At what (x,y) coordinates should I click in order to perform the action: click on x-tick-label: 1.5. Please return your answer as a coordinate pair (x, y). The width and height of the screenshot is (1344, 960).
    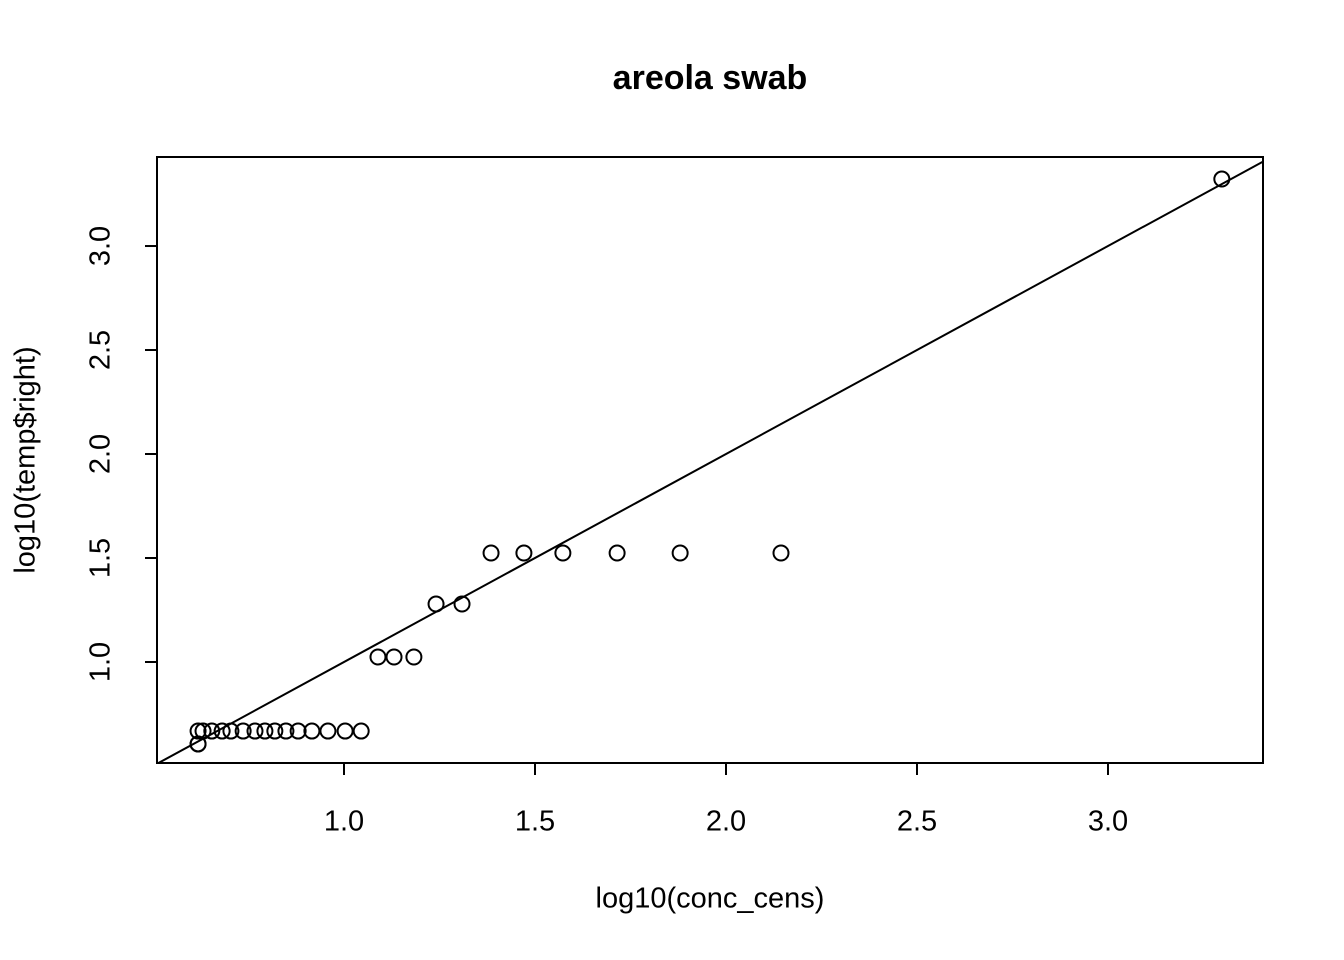
    Looking at the image, I should click on (535, 822).